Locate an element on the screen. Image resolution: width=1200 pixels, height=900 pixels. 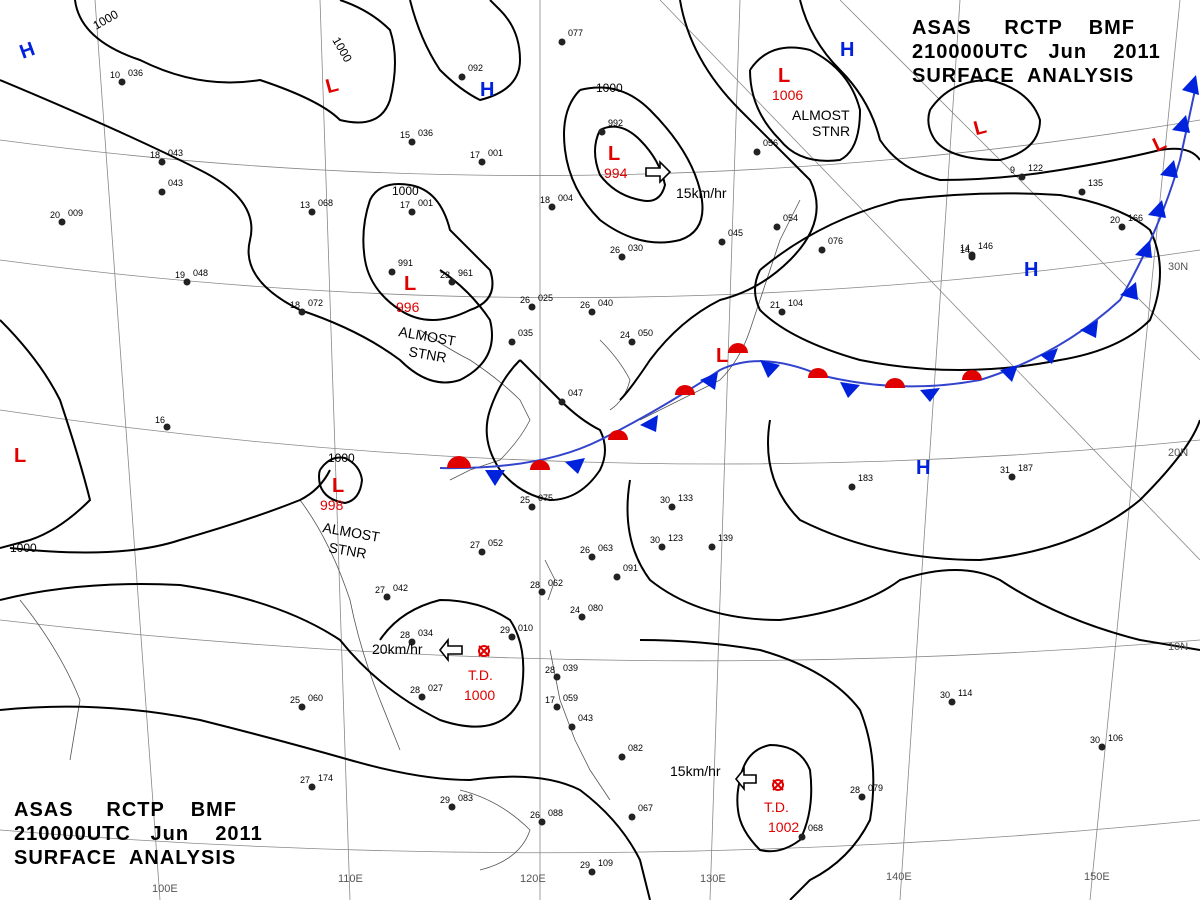
arrow-td1002 is located at coordinates (745, 779).